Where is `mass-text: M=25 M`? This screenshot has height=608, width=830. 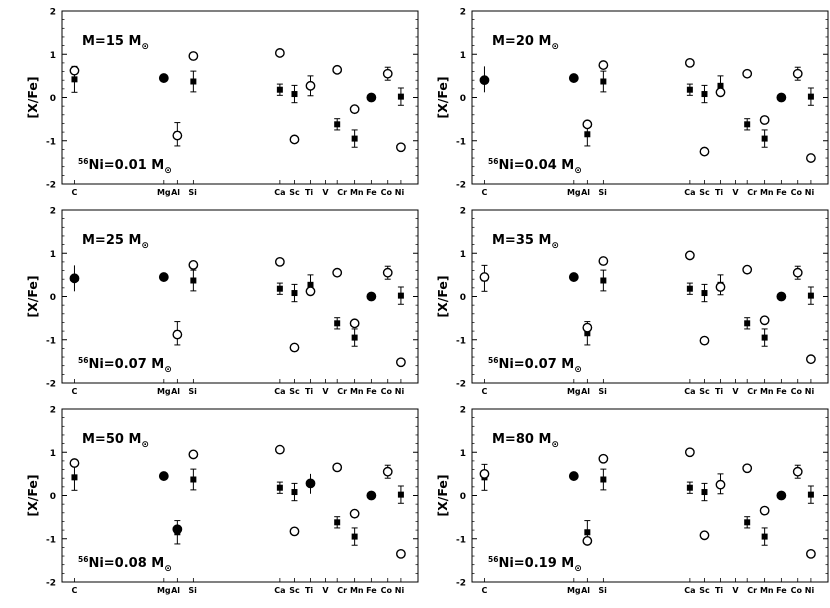 mass-text: M=25 M is located at coordinates (111, 240).